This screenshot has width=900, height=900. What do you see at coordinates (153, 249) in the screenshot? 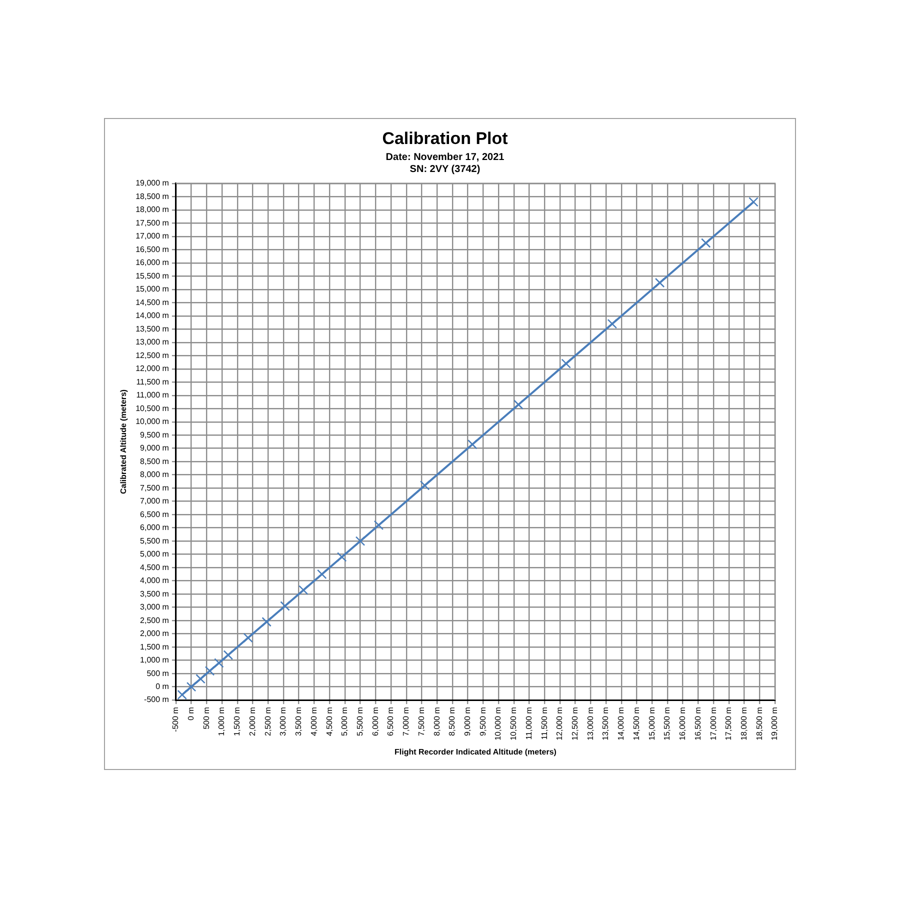
I see `y-tick-label: 16,500 m` at bounding box center [153, 249].